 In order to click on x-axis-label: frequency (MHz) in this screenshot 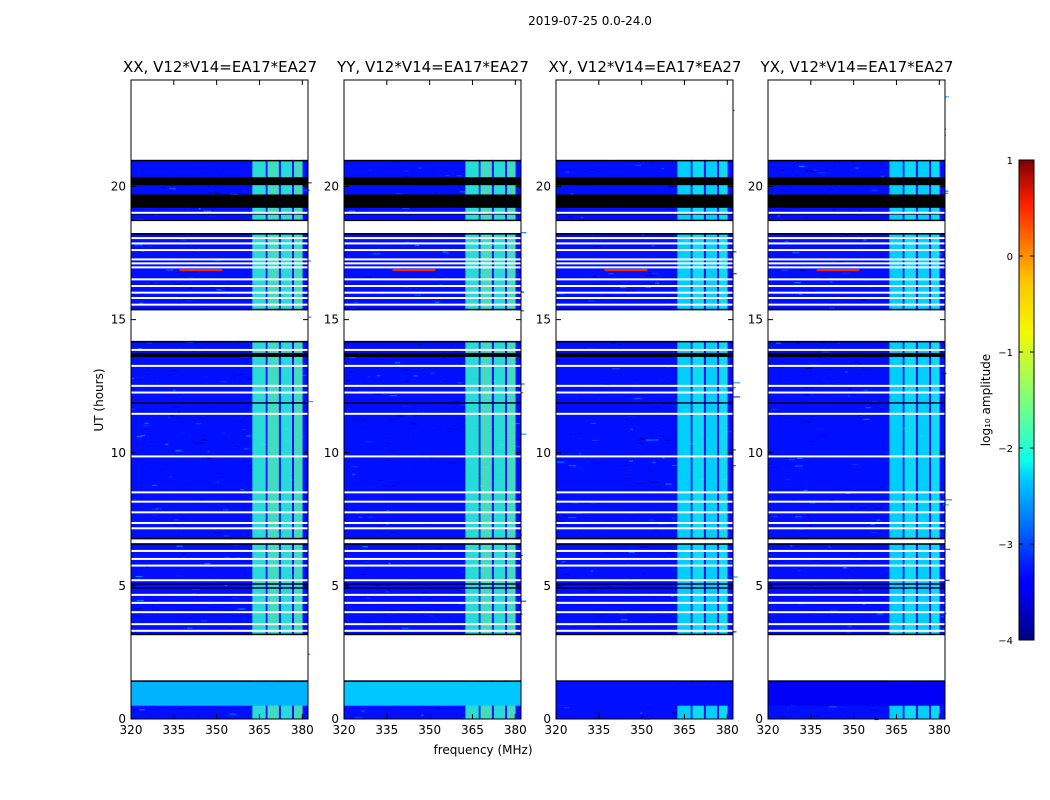, I will do `click(483, 750)`.